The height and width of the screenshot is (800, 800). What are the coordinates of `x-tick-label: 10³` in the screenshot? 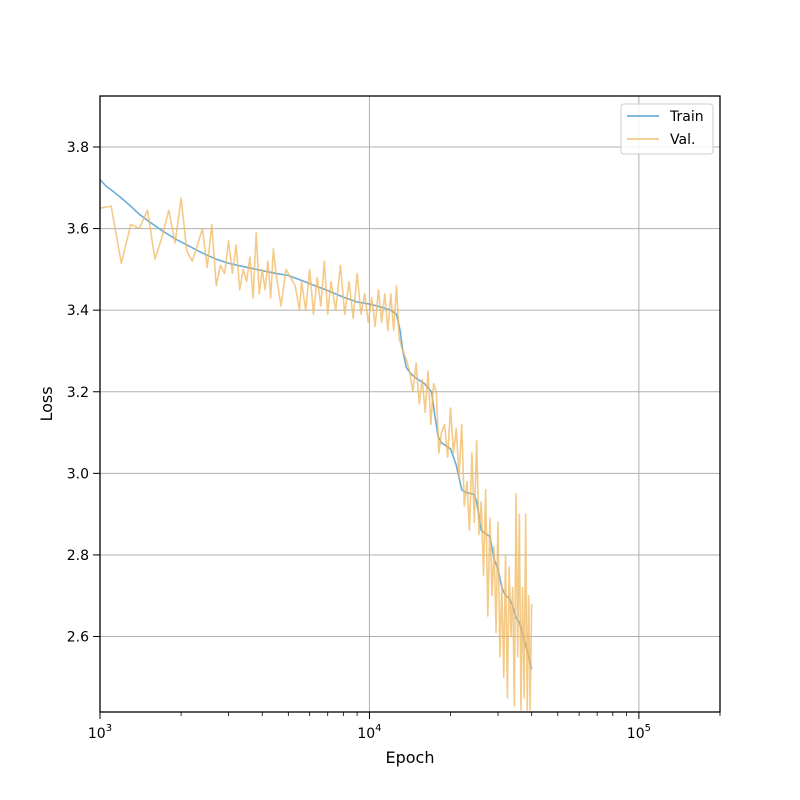 It's located at (100, 732).